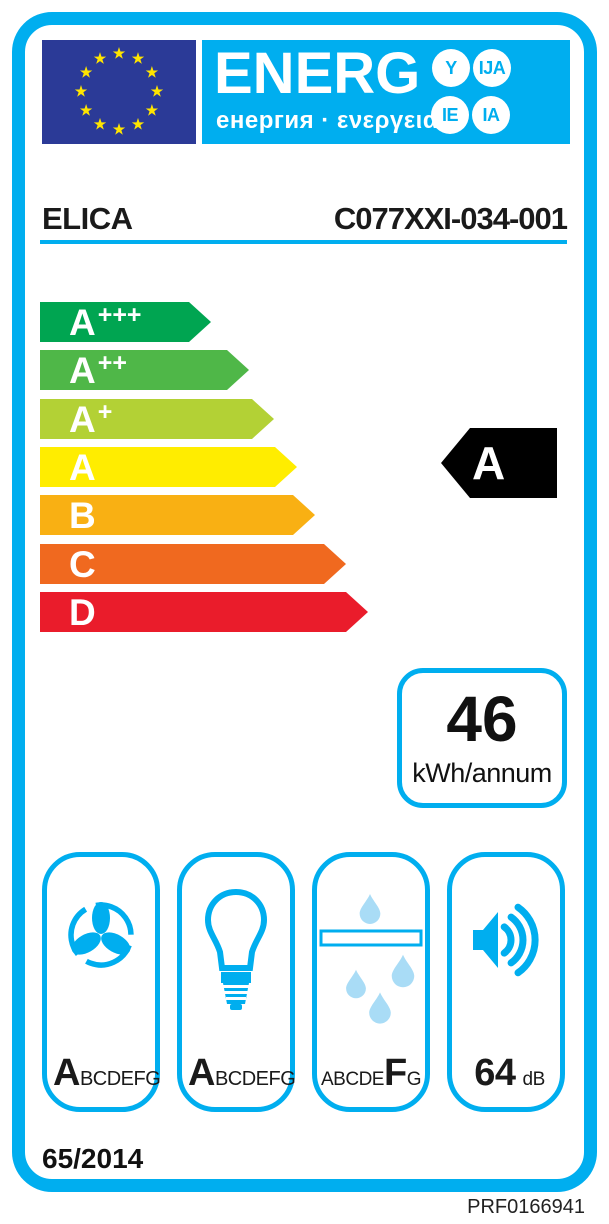 The height and width of the screenshot is (1224, 609). Describe the element at coordinates (168, 467) in the screenshot. I see `class-arrow-a: A` at that location.